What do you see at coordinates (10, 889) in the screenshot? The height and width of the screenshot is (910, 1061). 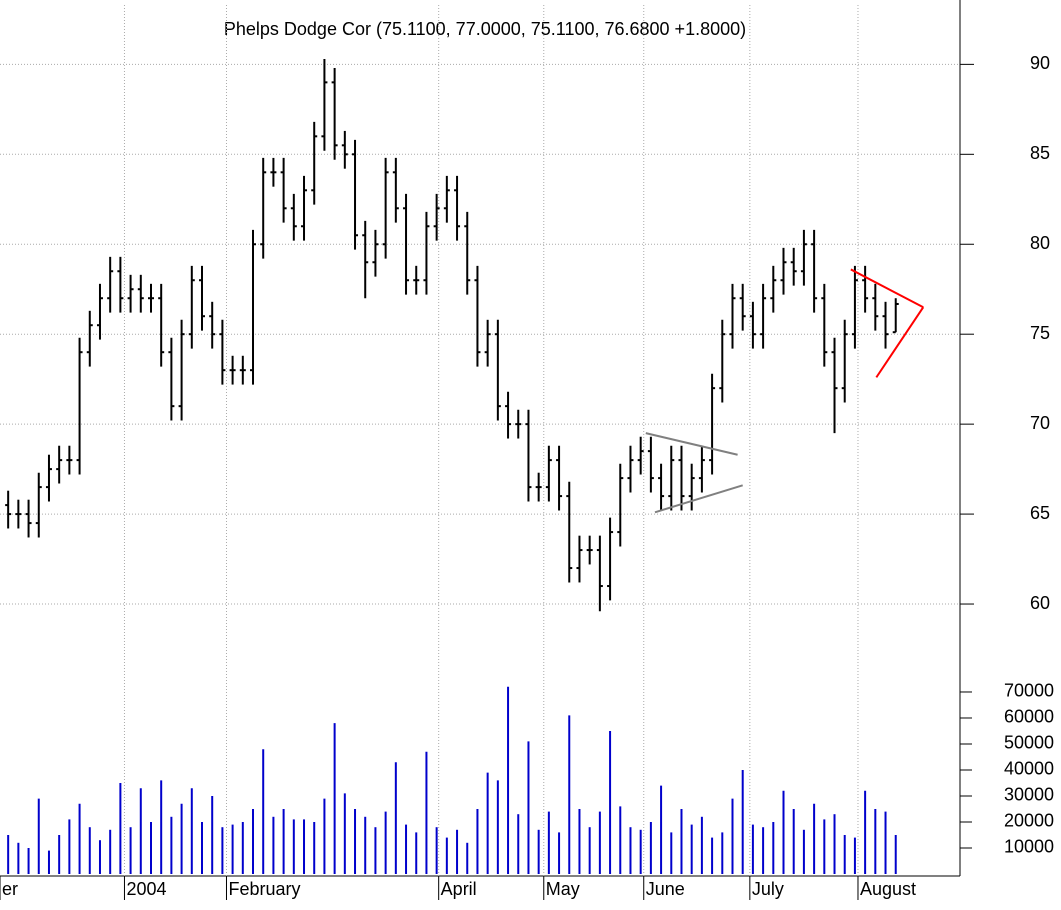 I see `x-tick-label: er` at bounding box center [10, 889].